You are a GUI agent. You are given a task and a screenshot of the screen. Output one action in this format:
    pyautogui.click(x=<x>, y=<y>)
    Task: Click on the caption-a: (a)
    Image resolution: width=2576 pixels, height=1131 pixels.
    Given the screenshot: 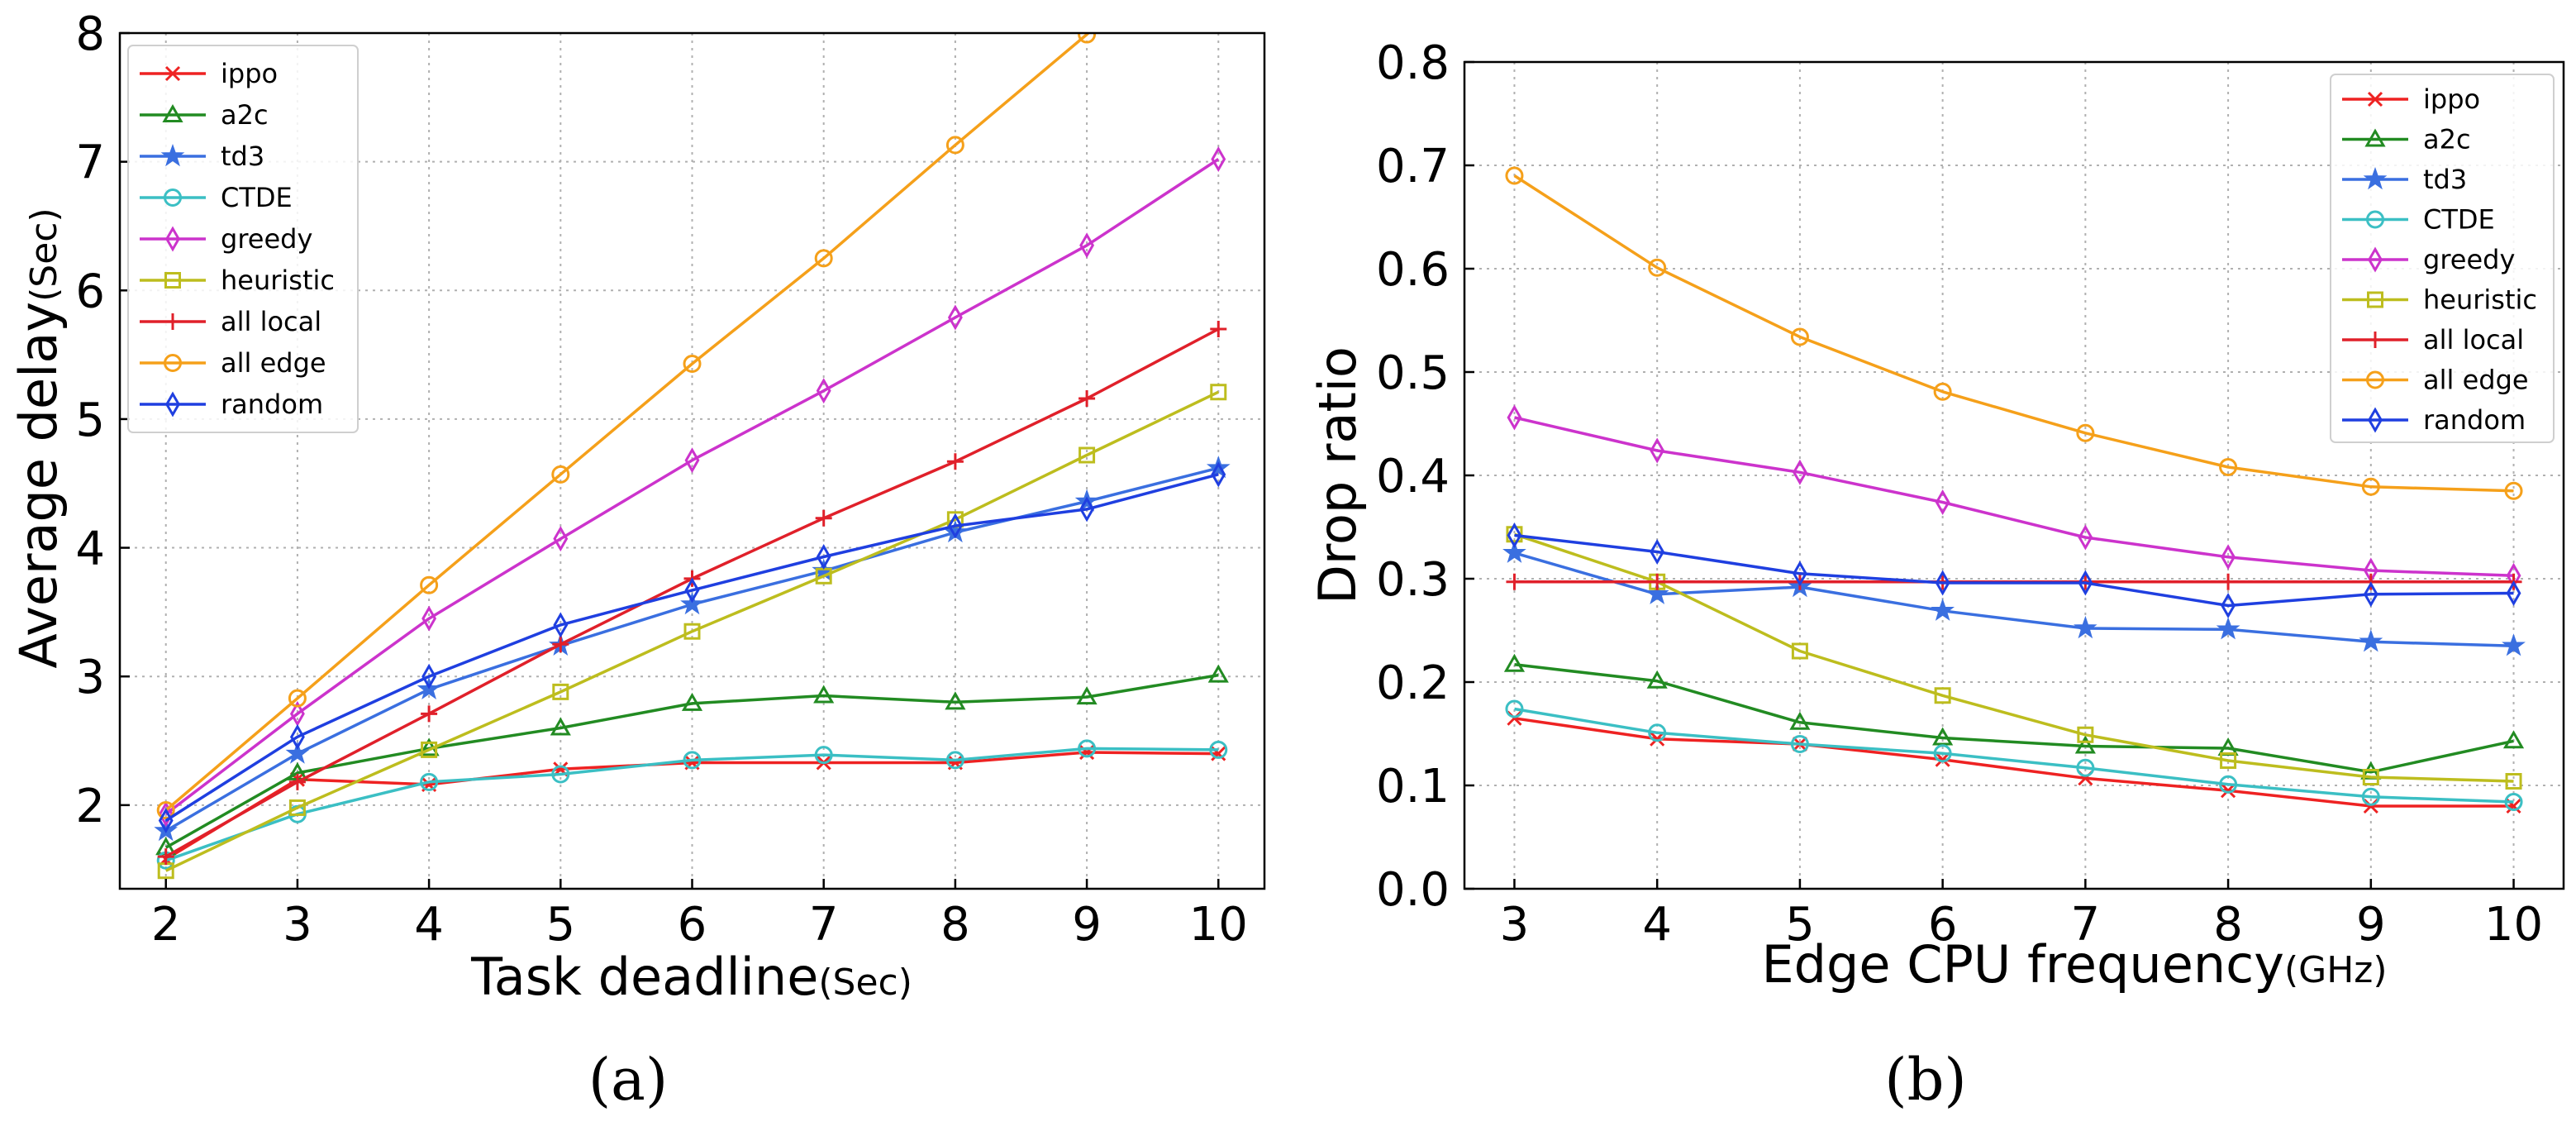 What is the action you would take?
    pyautogui.click(x=628, y=1080)
    